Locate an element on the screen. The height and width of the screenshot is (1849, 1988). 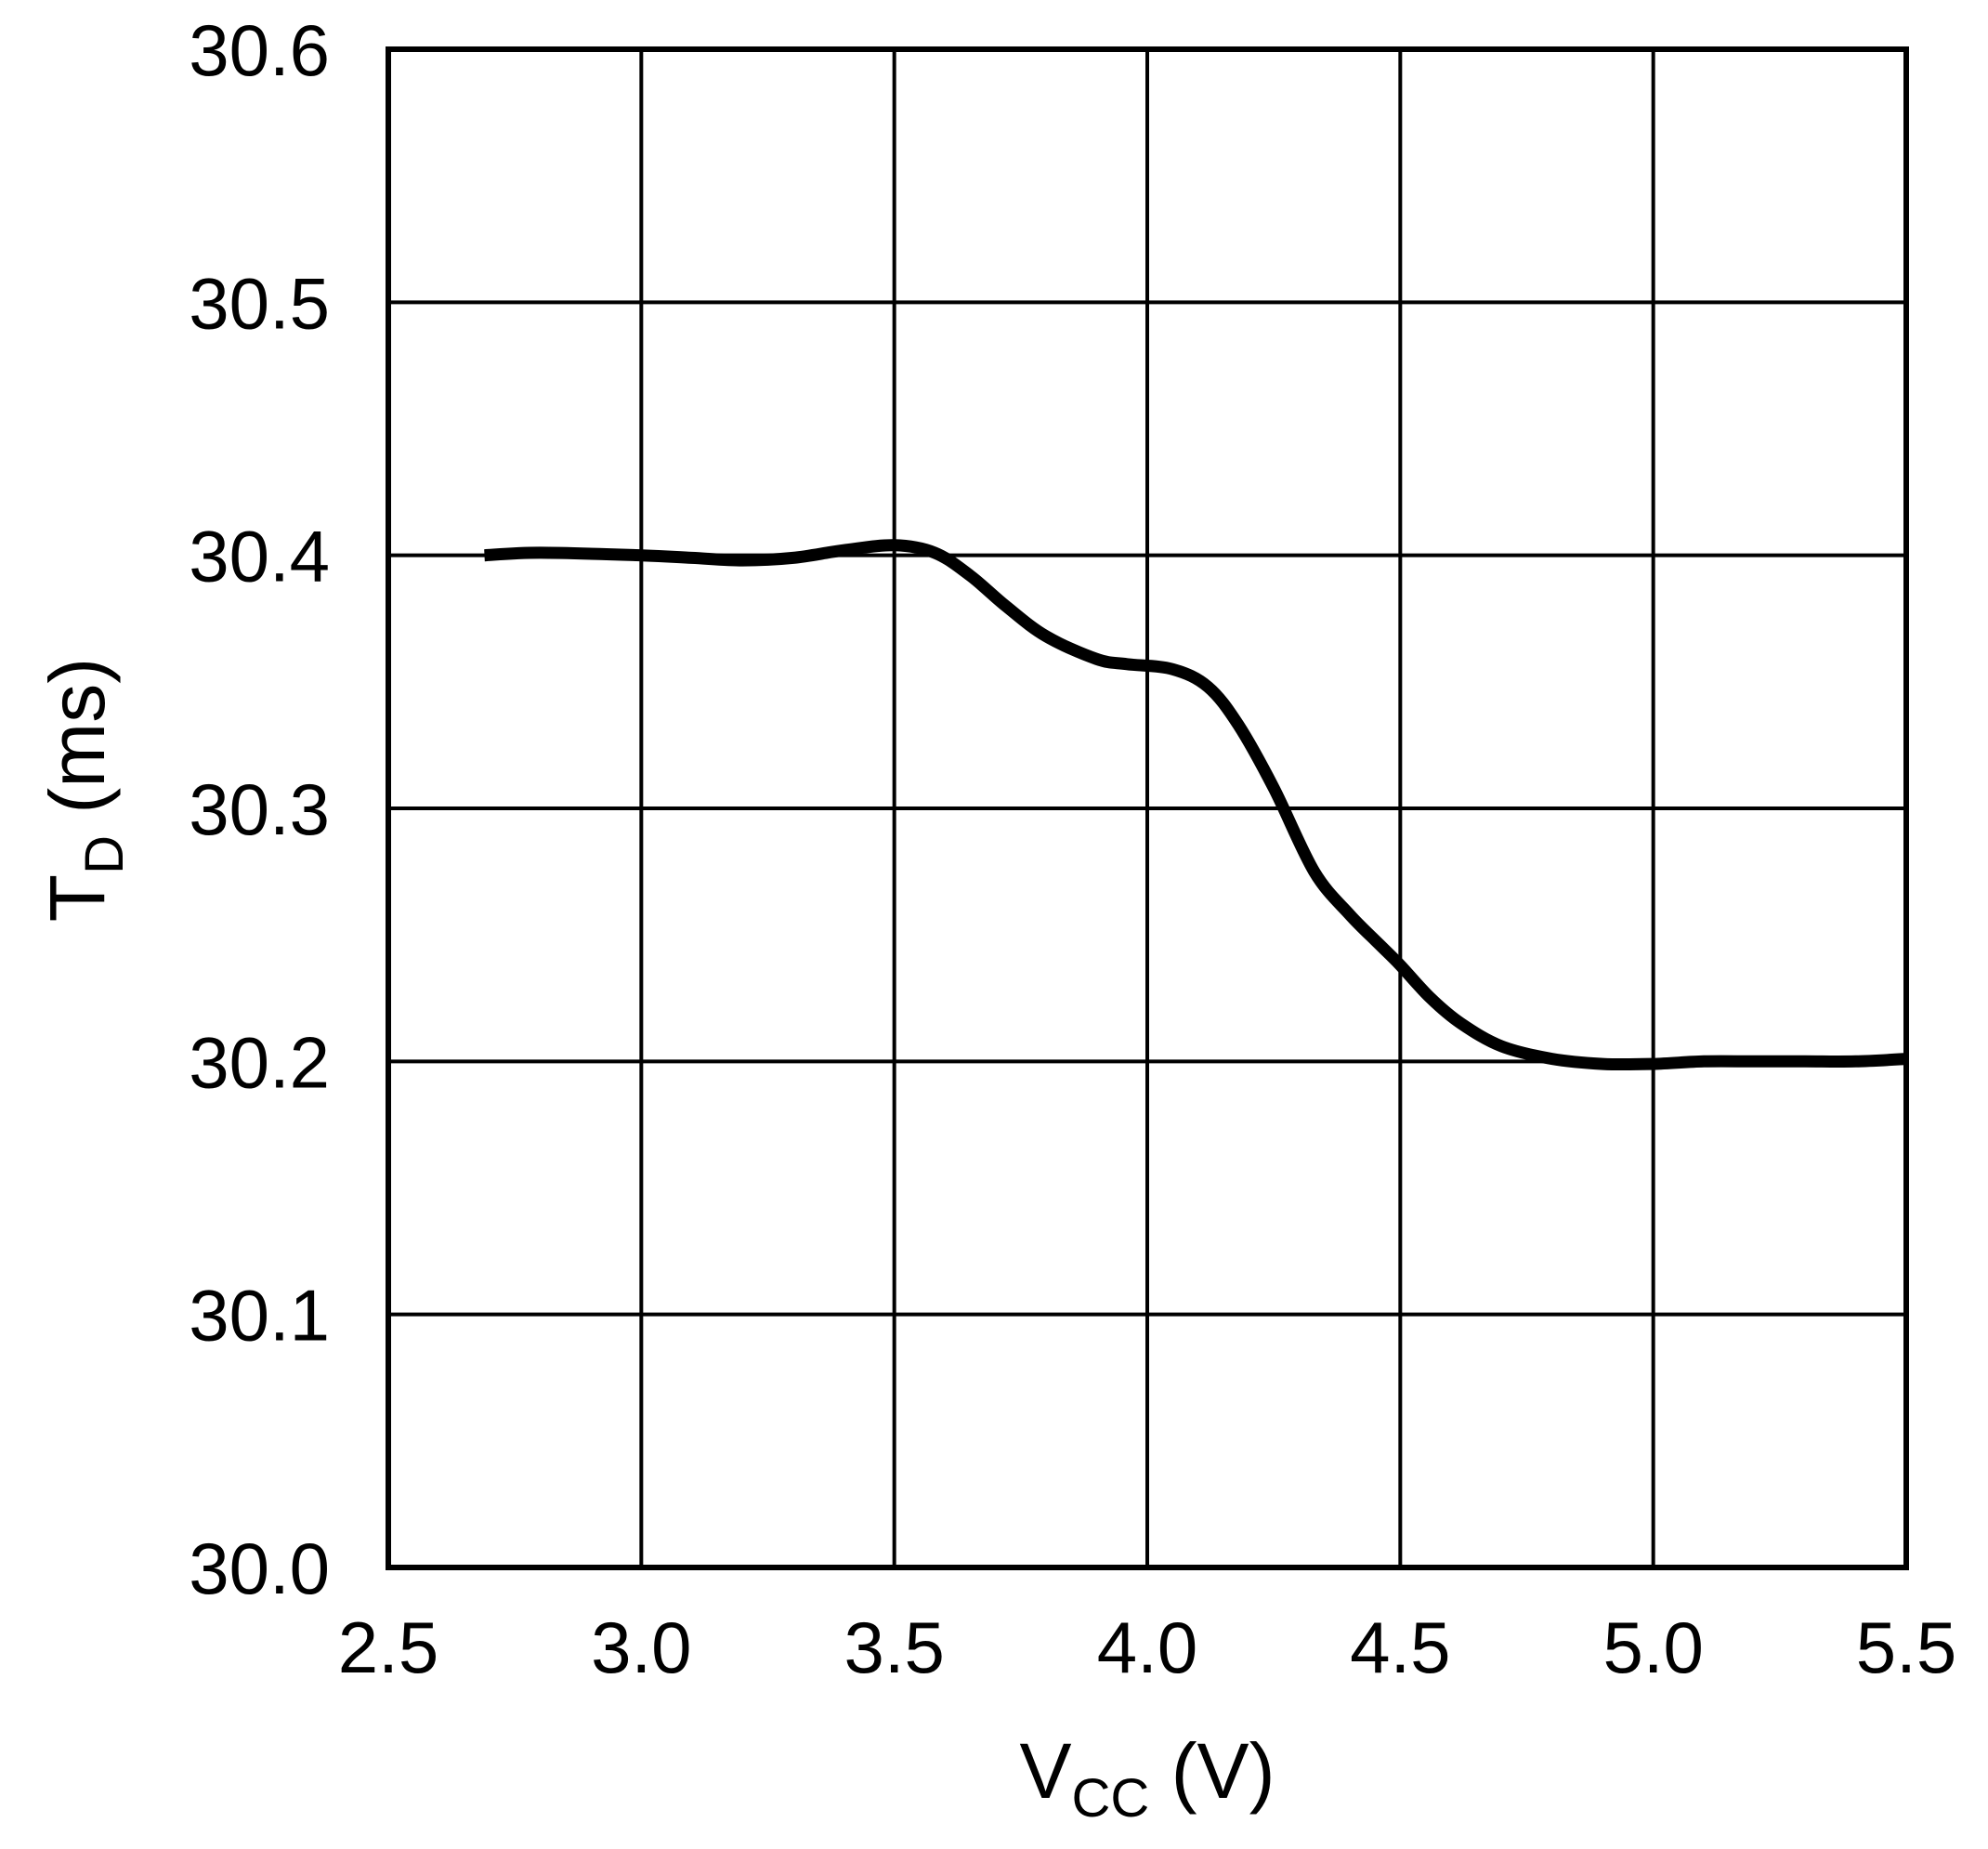
y-tick-label: 30.4 is located at coordinates (259, 556).